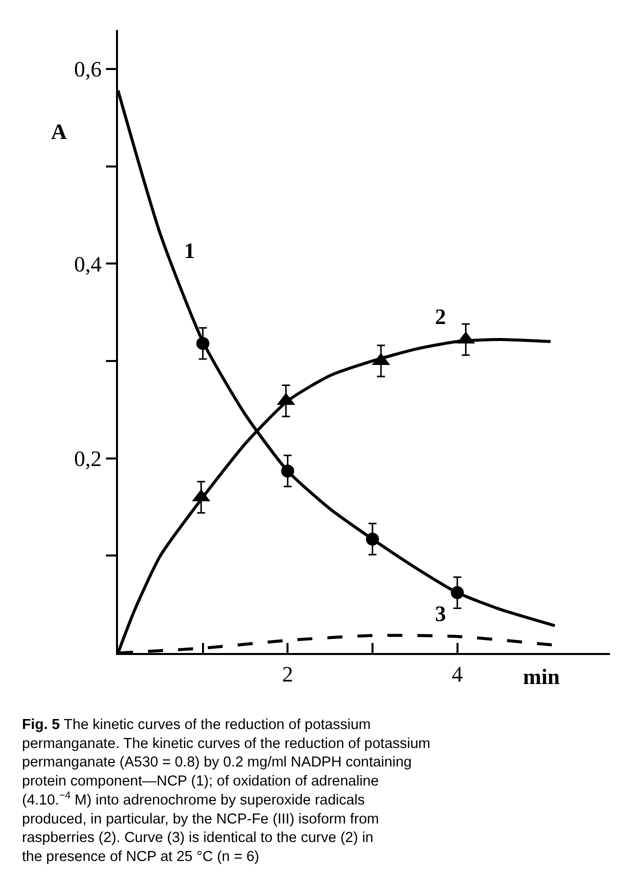 This screenshot has width=629, height=889. I want to click on text: Fig. 5 The kinetic curves of the reduction of potassium permanganate. The kinetic curves of the reduction of potassium permanganate (A530 = 0.8) by 0.2 mg/ml NADPH containing protein component—NCP (1); of oxidation of adrenaline (4.10.$^{−4}$ M) into adrenochrome by superoxide radicals produced, in particular, by the NCP-Fe (III) isoform from raspberries (2). Curve (3) is identical to the curve (2) in the presence of NCP at 25 °C (n = 6), so click(226, 791).